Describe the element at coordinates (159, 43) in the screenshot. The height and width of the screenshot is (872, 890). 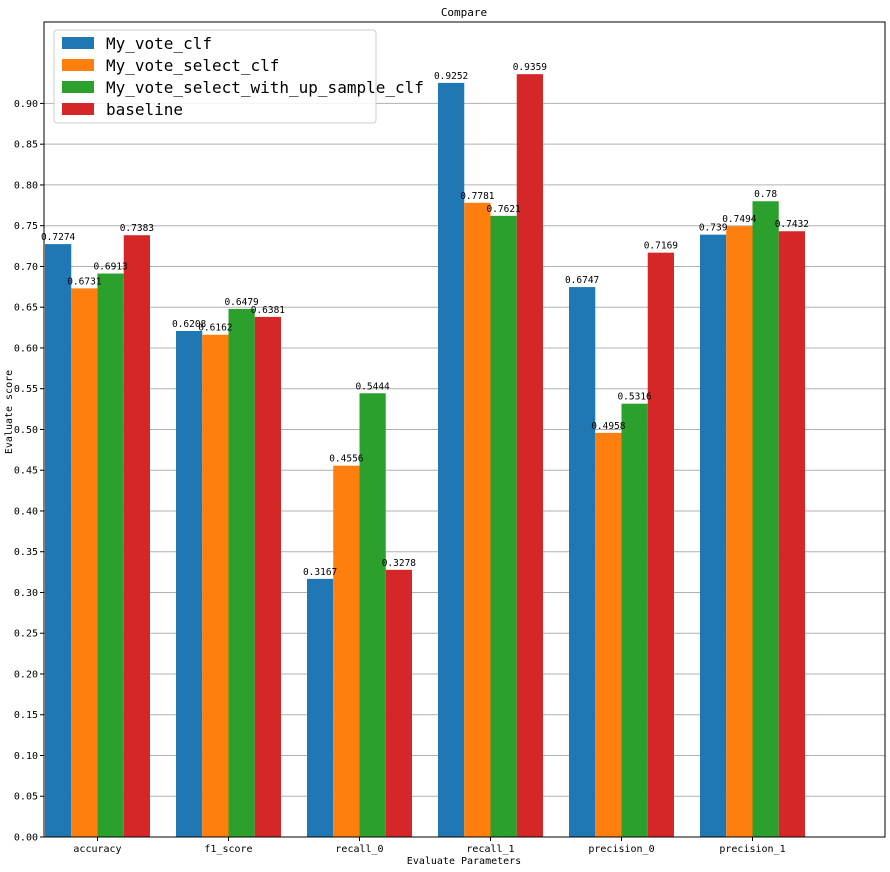
I see `legend-label: My_vote_clf` at that location.